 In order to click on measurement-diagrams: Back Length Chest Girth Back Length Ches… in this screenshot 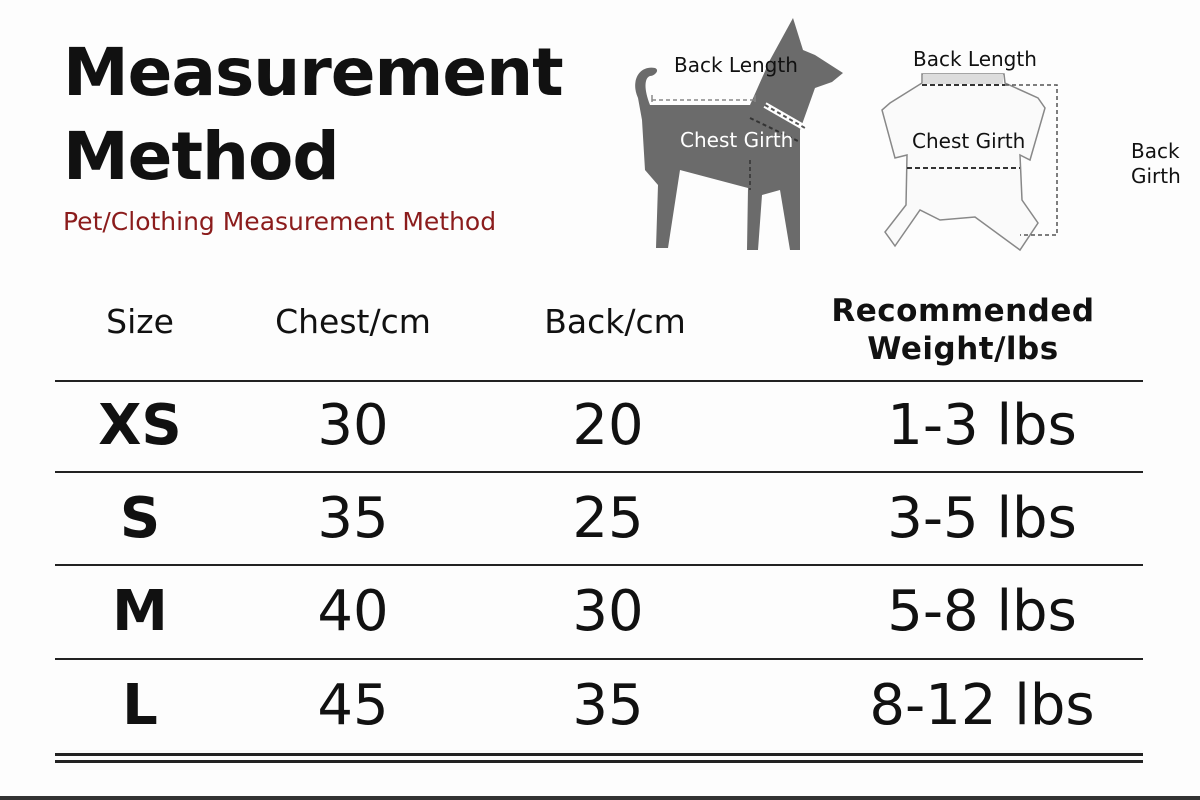, I will do `click(908, 135)`.